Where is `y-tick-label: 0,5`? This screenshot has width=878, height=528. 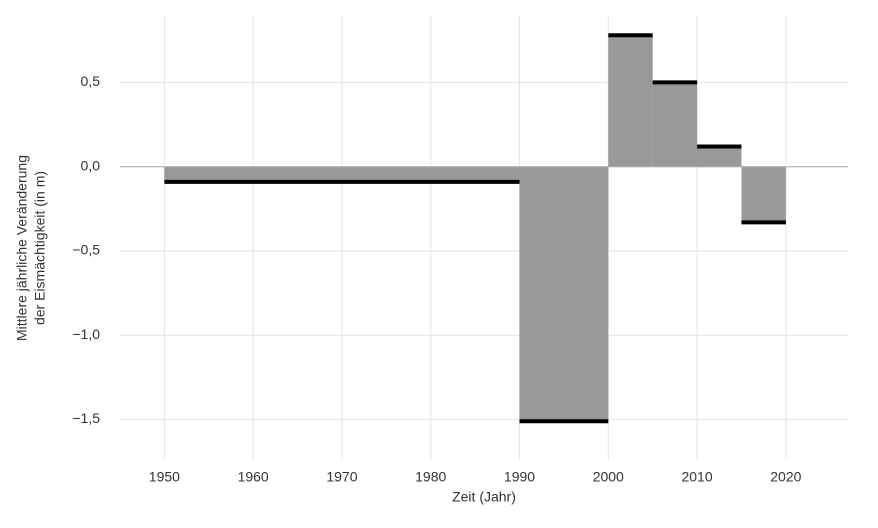 y-tick-label: 0,5 is located at coordinates (91, 81).